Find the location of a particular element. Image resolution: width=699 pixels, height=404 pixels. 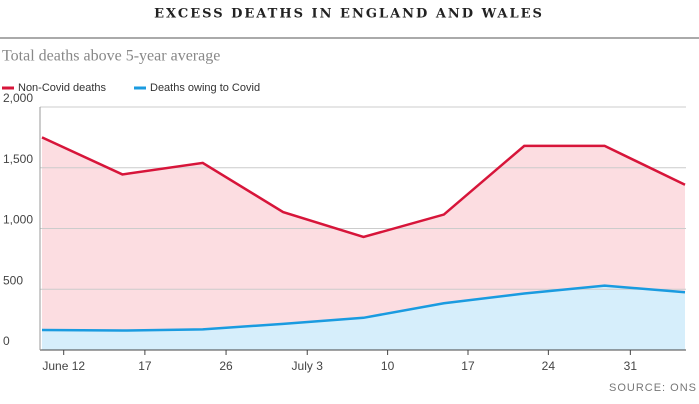

y-tick-label: 500 is located at coordinates (13, 280).